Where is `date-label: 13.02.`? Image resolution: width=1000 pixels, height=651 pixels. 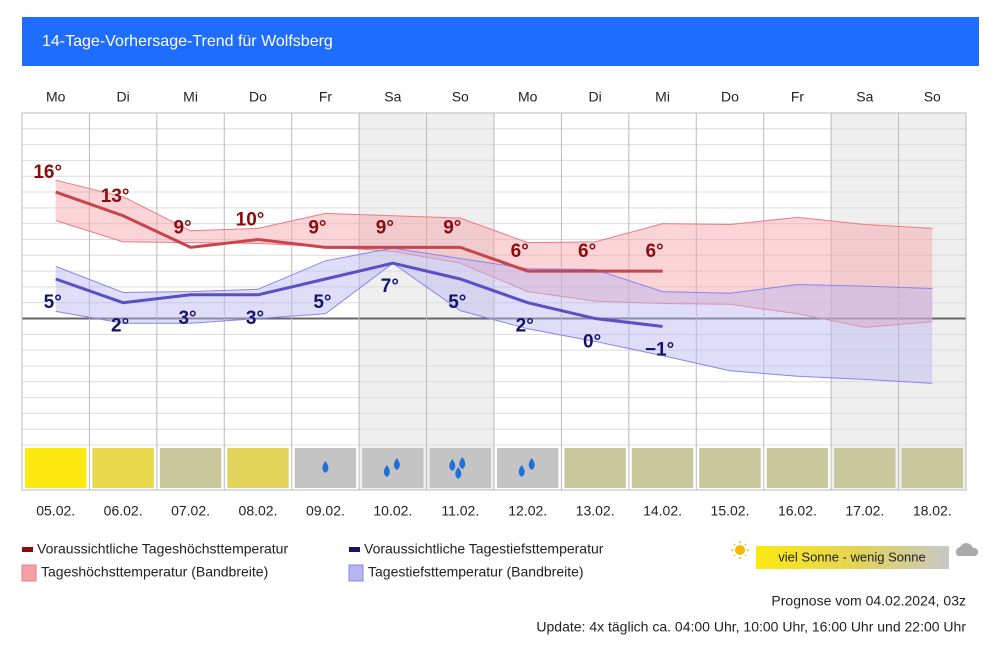 date-label: 13.02. is located at coordinates (595, 511).